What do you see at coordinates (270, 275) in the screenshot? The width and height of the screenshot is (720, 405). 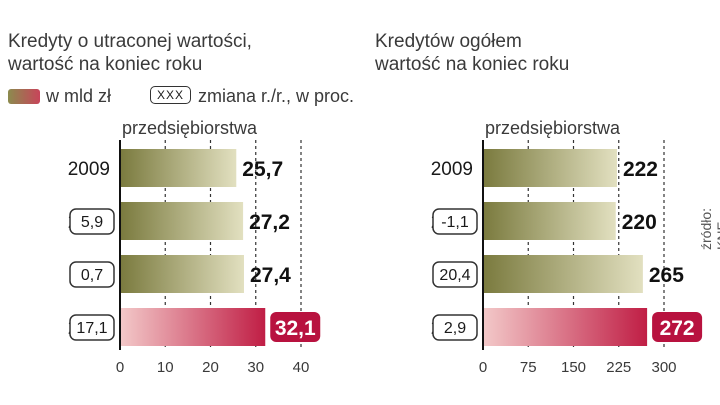 I see `left-value-label: 27,4` at bounding box center [270, 275].